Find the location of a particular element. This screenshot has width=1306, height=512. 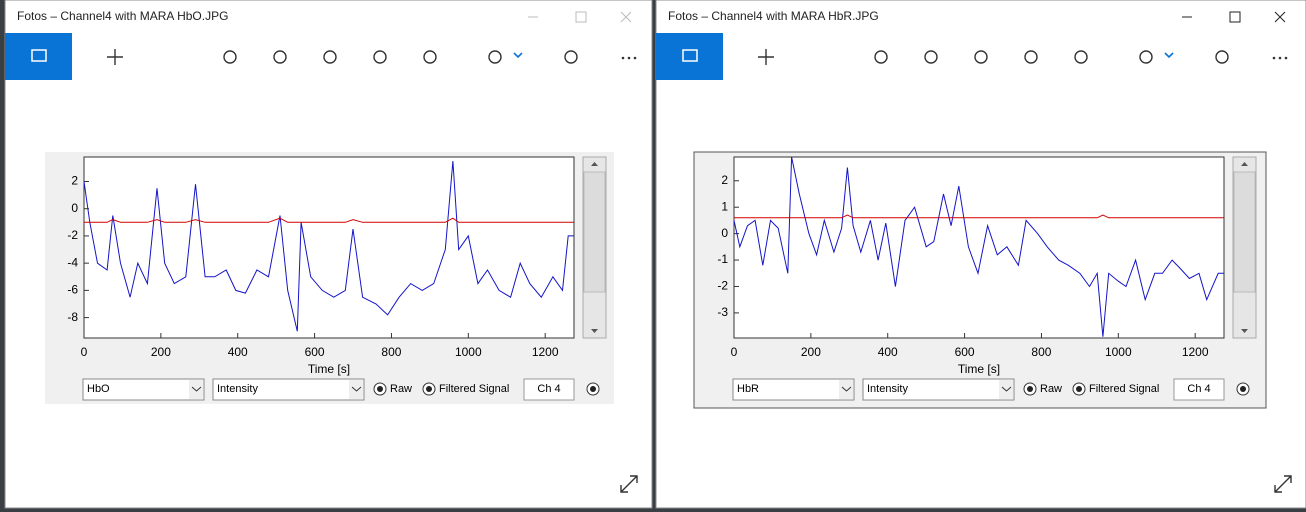

dropdown-value: HbR is located at coordinates (748, 389).